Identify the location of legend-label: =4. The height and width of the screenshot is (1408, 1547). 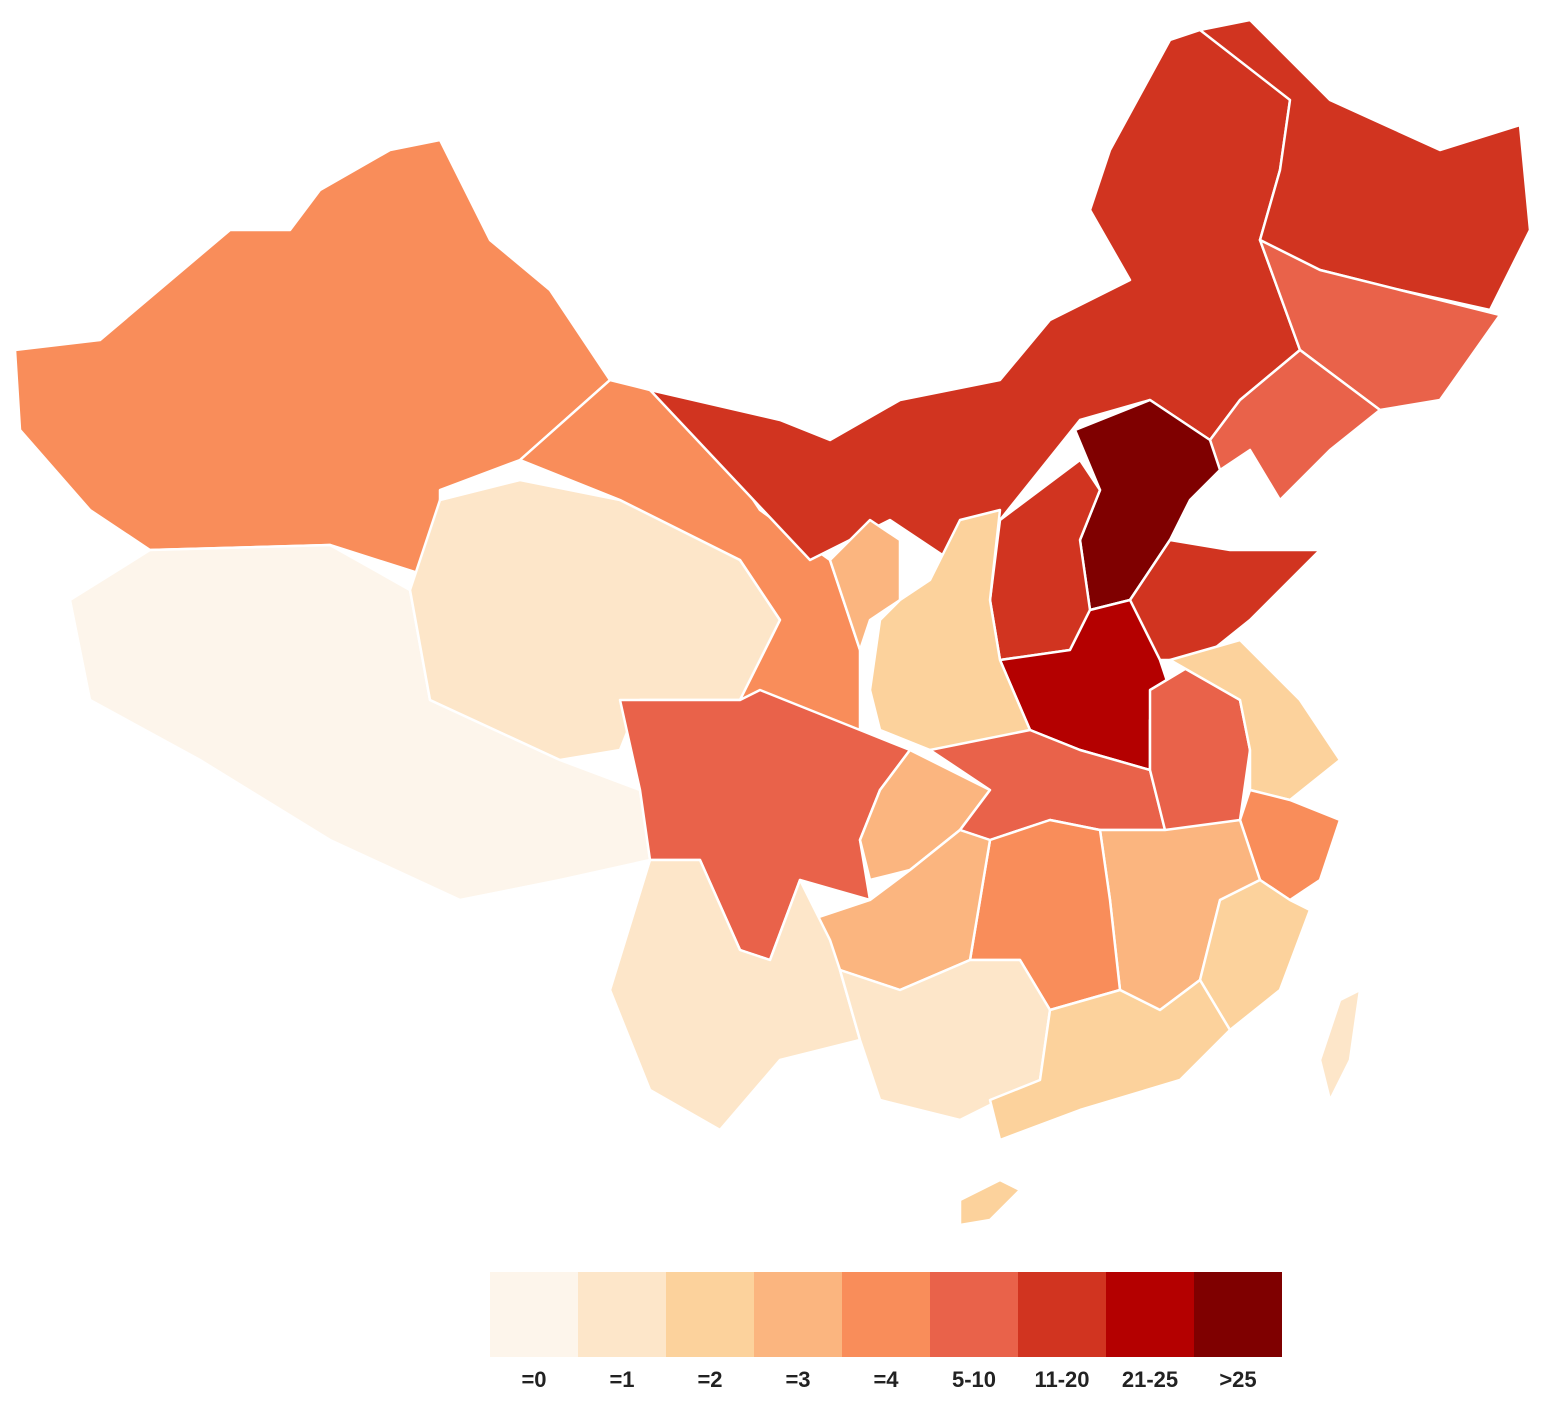
(886, 1379).